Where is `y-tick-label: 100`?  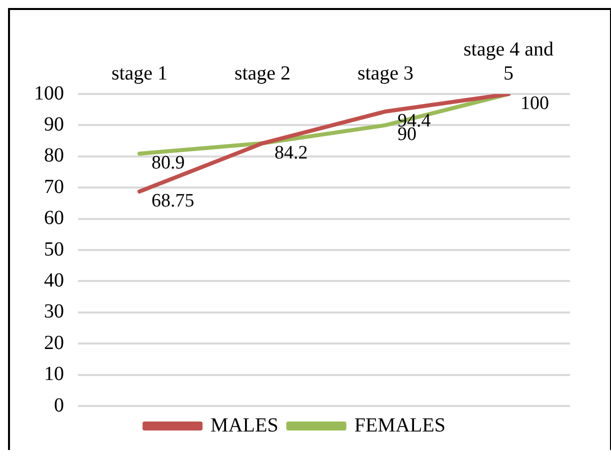 y-tick-label: 100 is located at coordinates (49, 93).